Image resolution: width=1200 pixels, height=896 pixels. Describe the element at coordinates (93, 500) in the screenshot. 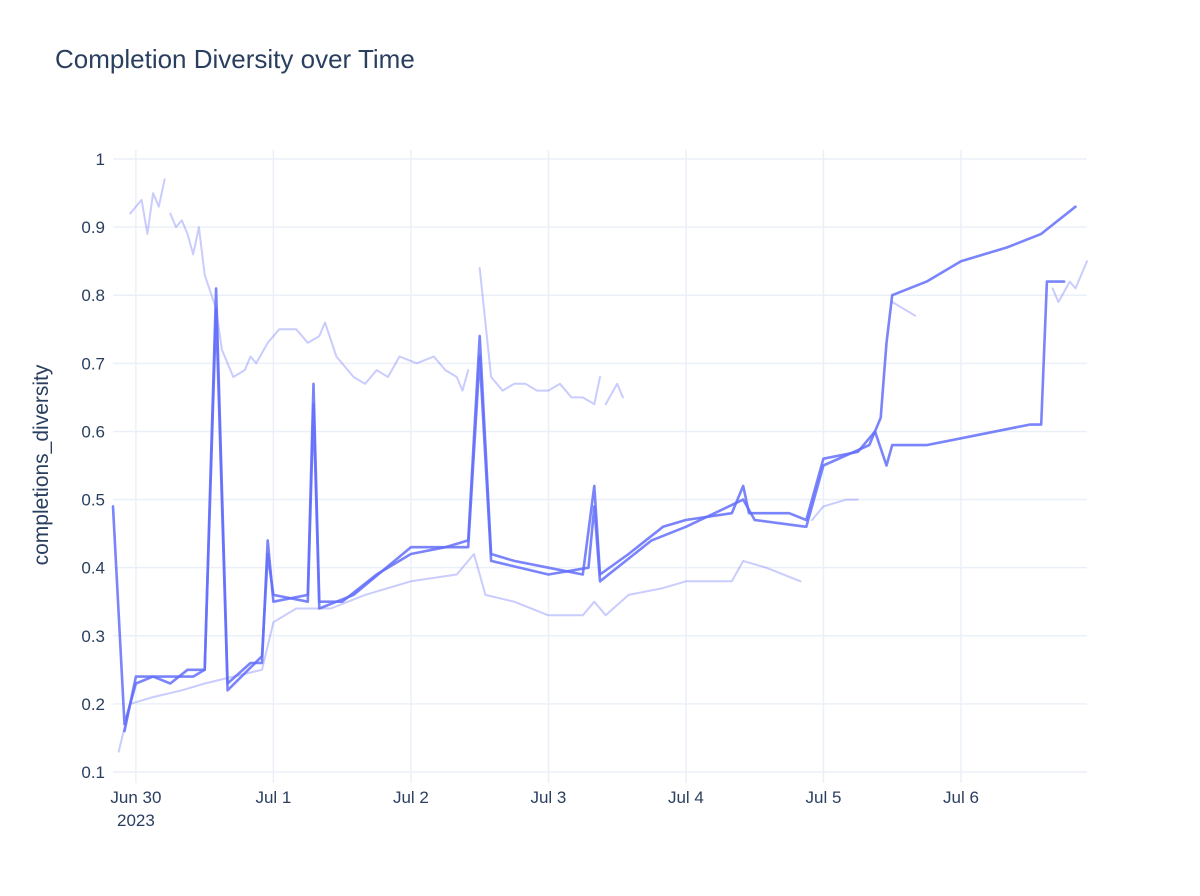

I see `y-tick-label: 0.5` at that location.